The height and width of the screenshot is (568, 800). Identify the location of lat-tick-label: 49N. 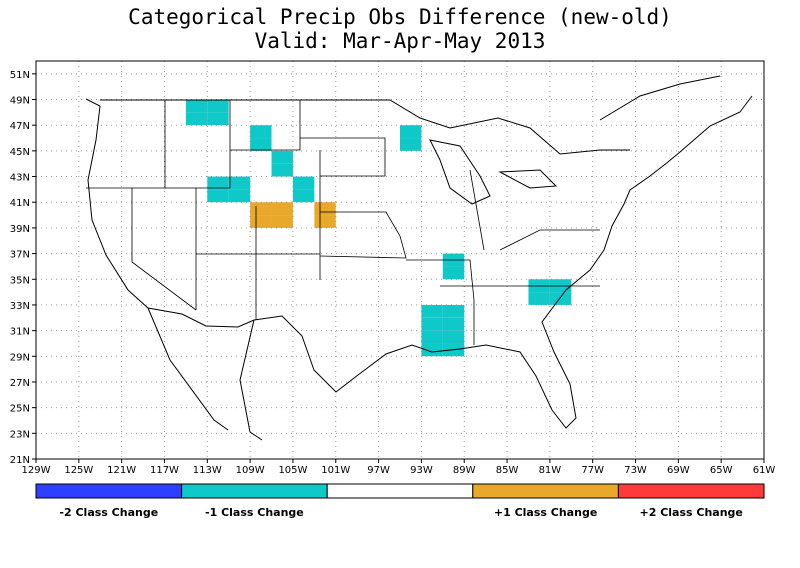
(20, 101).